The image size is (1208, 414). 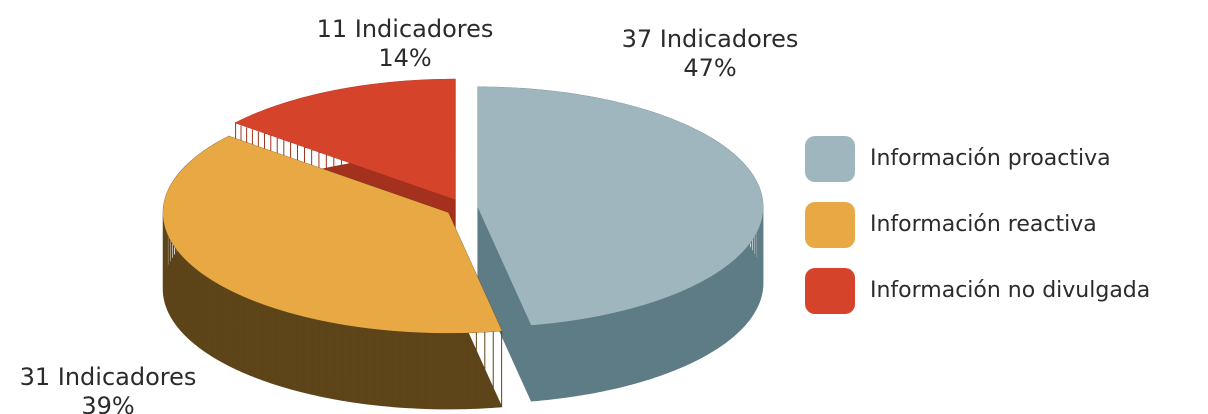 I want to click on legend-label: Información proactiva, so click(x=990, y=158).